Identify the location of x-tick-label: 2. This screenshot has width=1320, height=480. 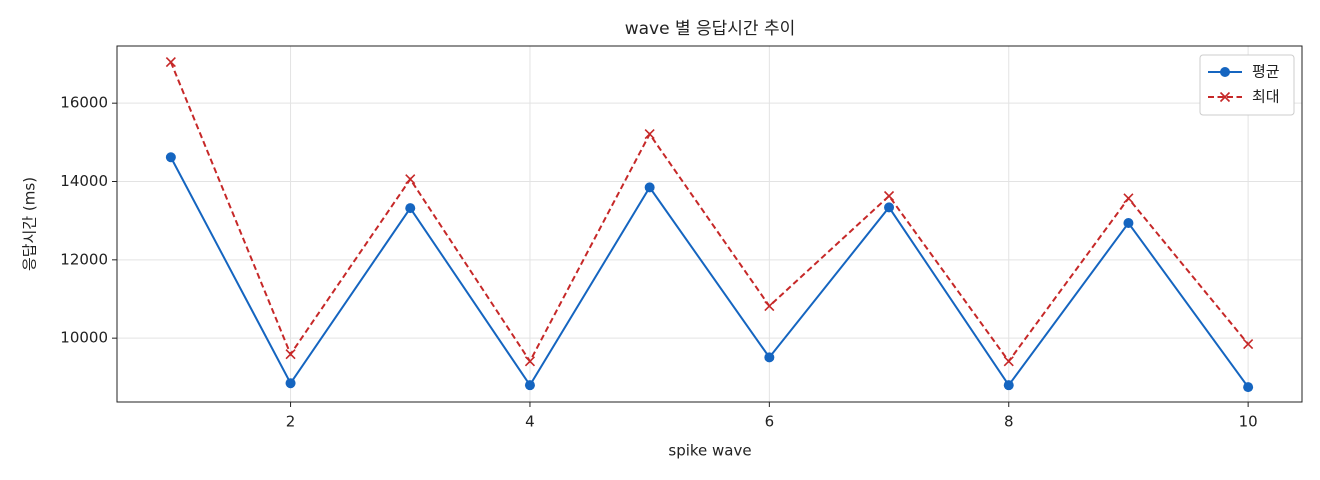
(291, 422).